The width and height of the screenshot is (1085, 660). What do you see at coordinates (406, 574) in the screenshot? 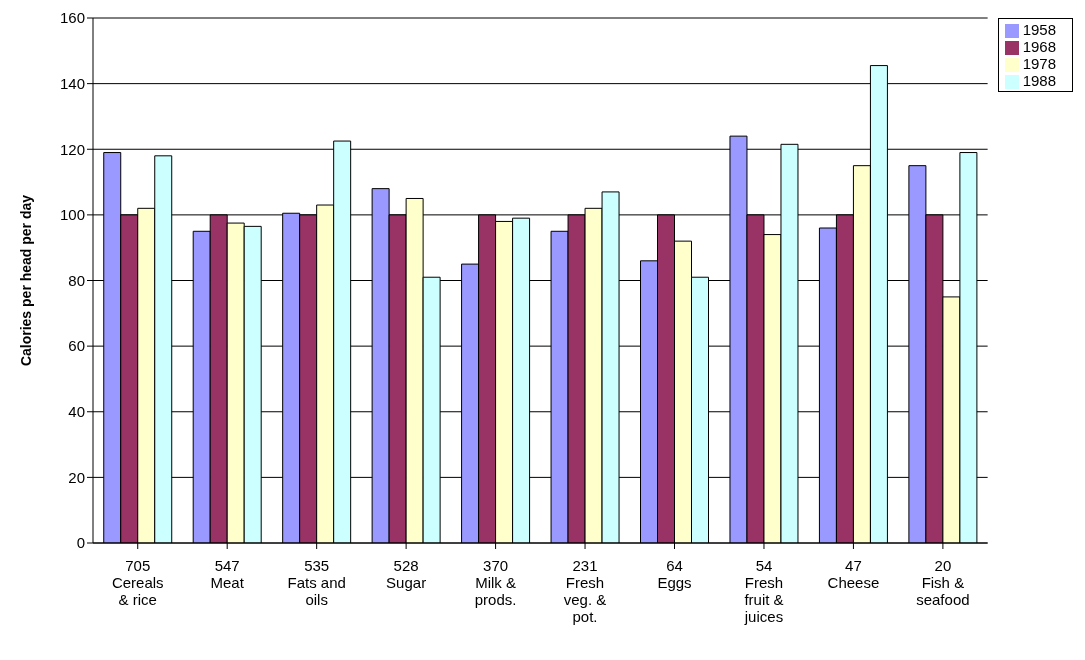
I see `x-tick-label: 528 Sugar` at bounding box center [406, 574].